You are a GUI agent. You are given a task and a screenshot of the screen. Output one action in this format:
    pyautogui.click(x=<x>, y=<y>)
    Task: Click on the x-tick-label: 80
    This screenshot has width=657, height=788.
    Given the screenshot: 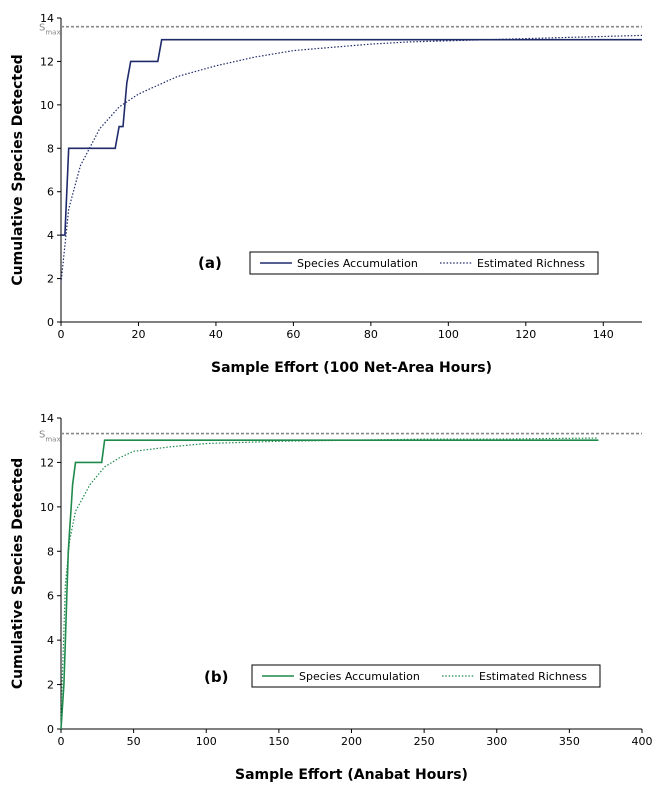 What is the action you would take?
    pyautogui.click(x=371, y=334)
    